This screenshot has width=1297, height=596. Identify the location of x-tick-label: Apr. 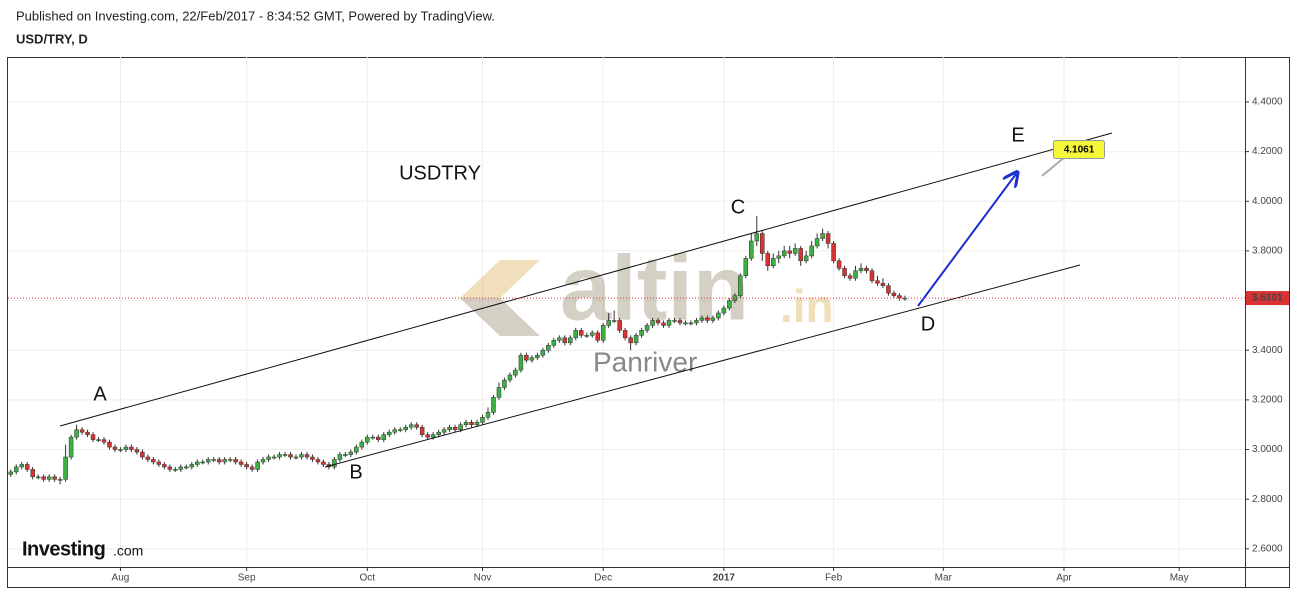
(1064, 578).